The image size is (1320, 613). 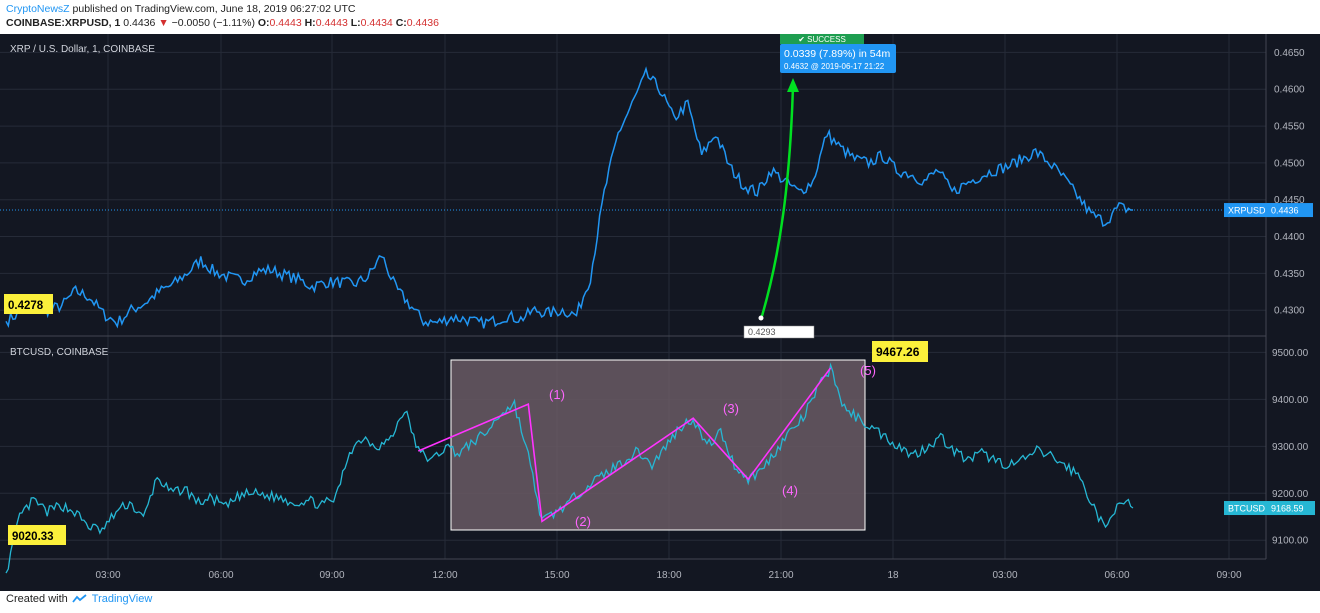 What do you see at coordinates (1287, 509) in the screenshot?
I see `btc-last-value: 9168.59` at bounding box center [1287, 509].